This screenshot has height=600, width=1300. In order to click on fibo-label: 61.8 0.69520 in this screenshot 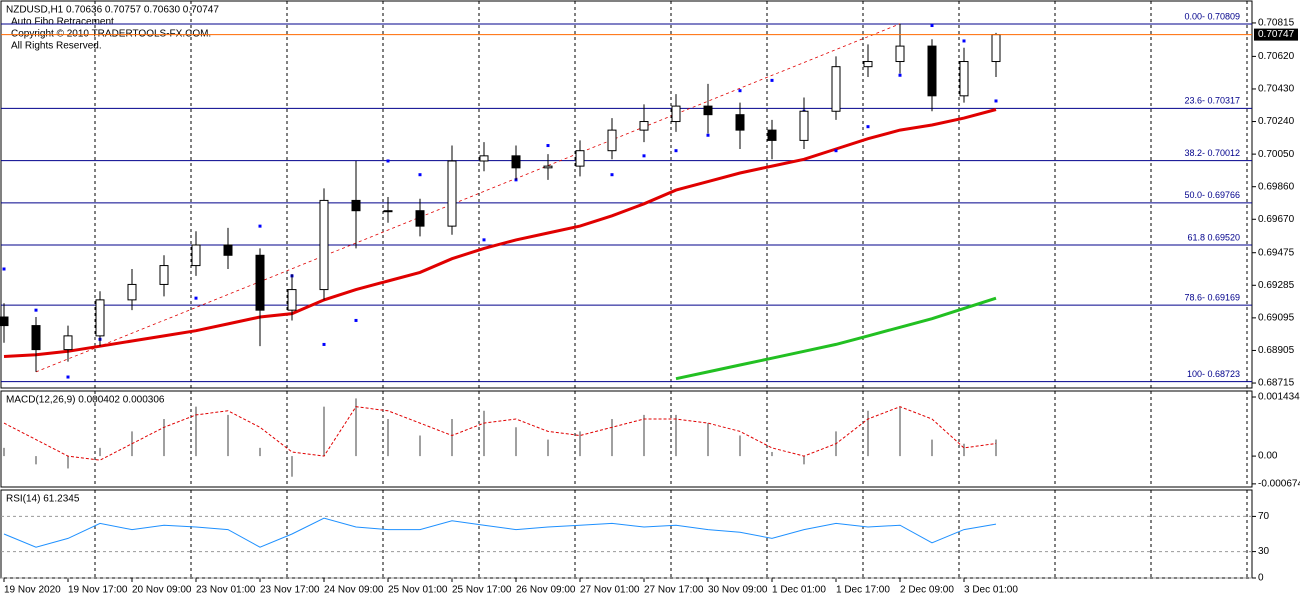, I will do `click(1213, 237)`.